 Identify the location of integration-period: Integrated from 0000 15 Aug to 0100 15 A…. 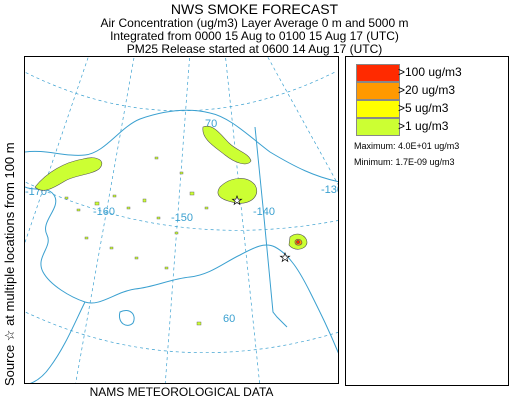
(254, 36).